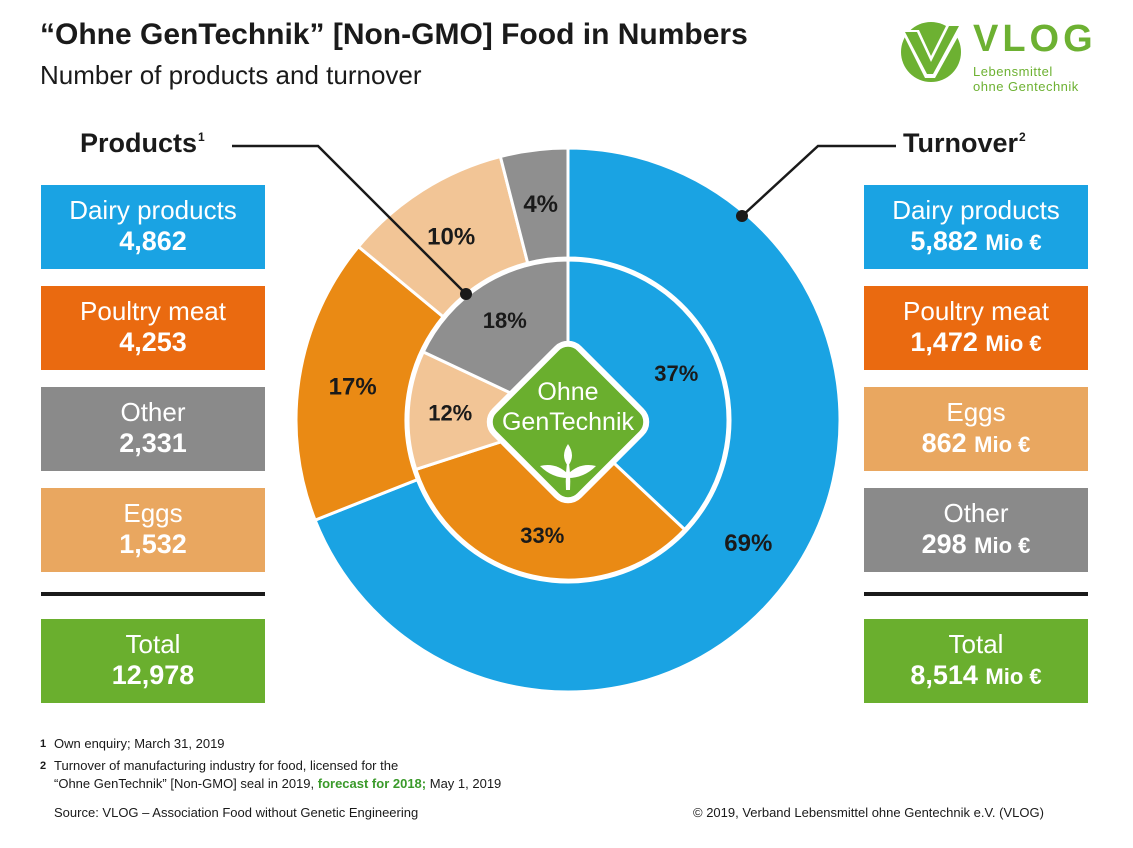 The height and width of the screenshot is (848, 1133). Describe the element at coordinates (231, 75) in the screenshot. I see `page-subtitle: Number of products and turnover` at that location.